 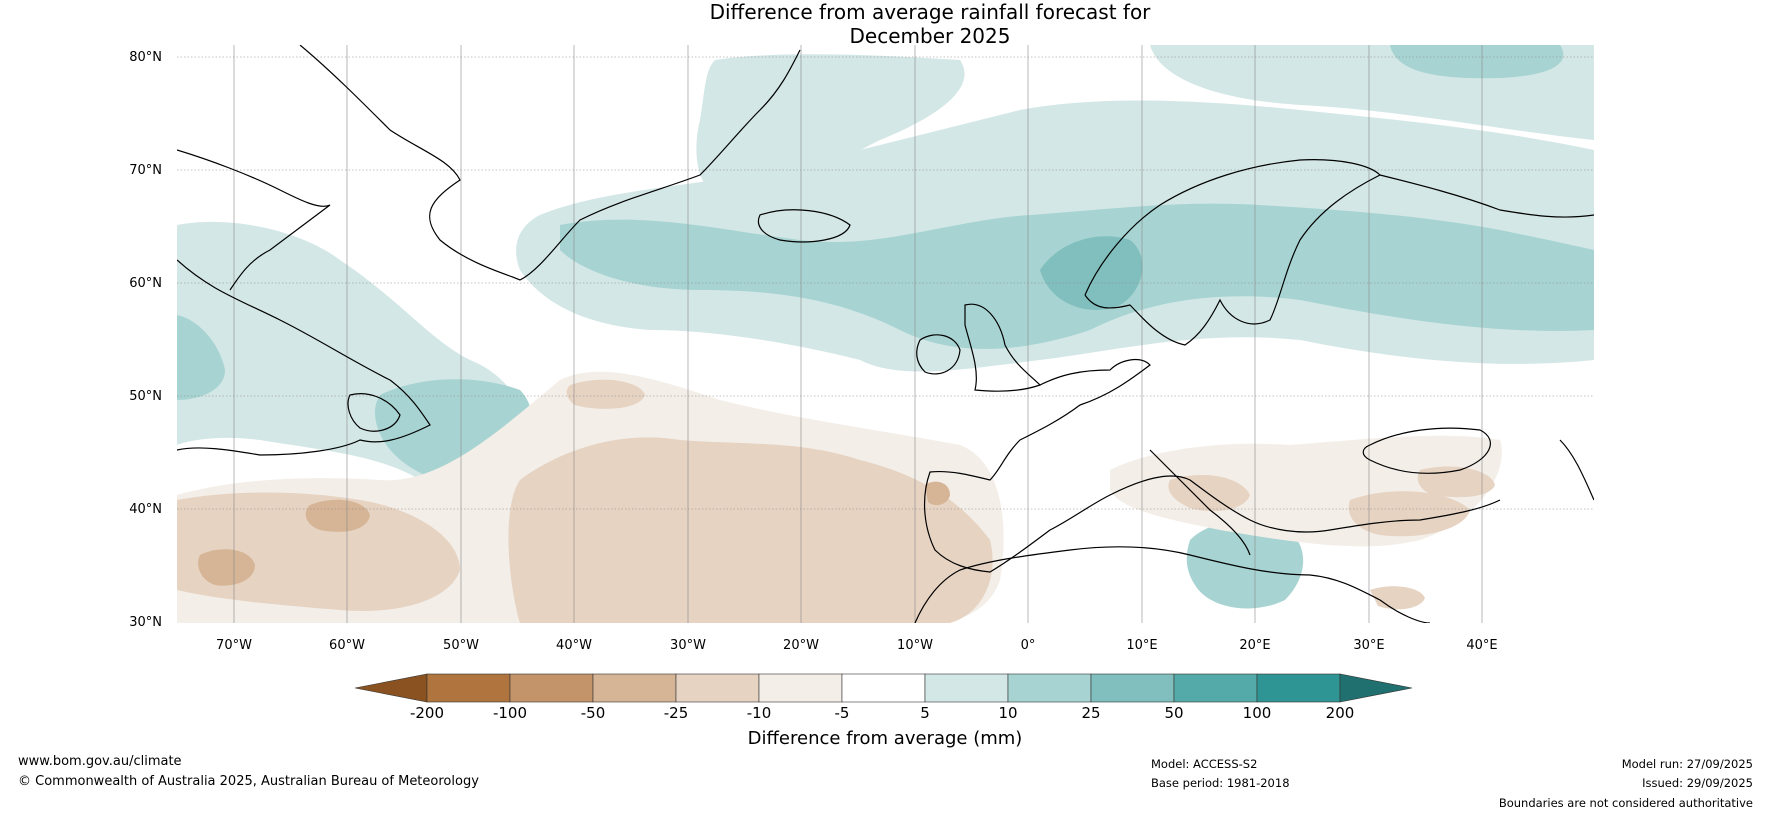 What do you see at coordinates (201, 357) in the screenshot?
I see `wet-area-west-edge` at bounding box center [201, 357].